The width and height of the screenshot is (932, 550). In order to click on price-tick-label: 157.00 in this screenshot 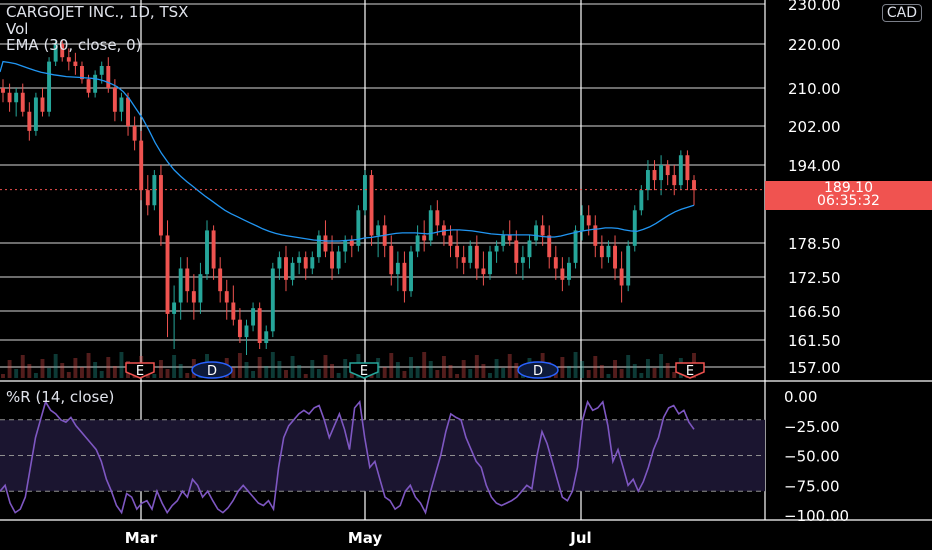, I will do `click(814, 368)`.